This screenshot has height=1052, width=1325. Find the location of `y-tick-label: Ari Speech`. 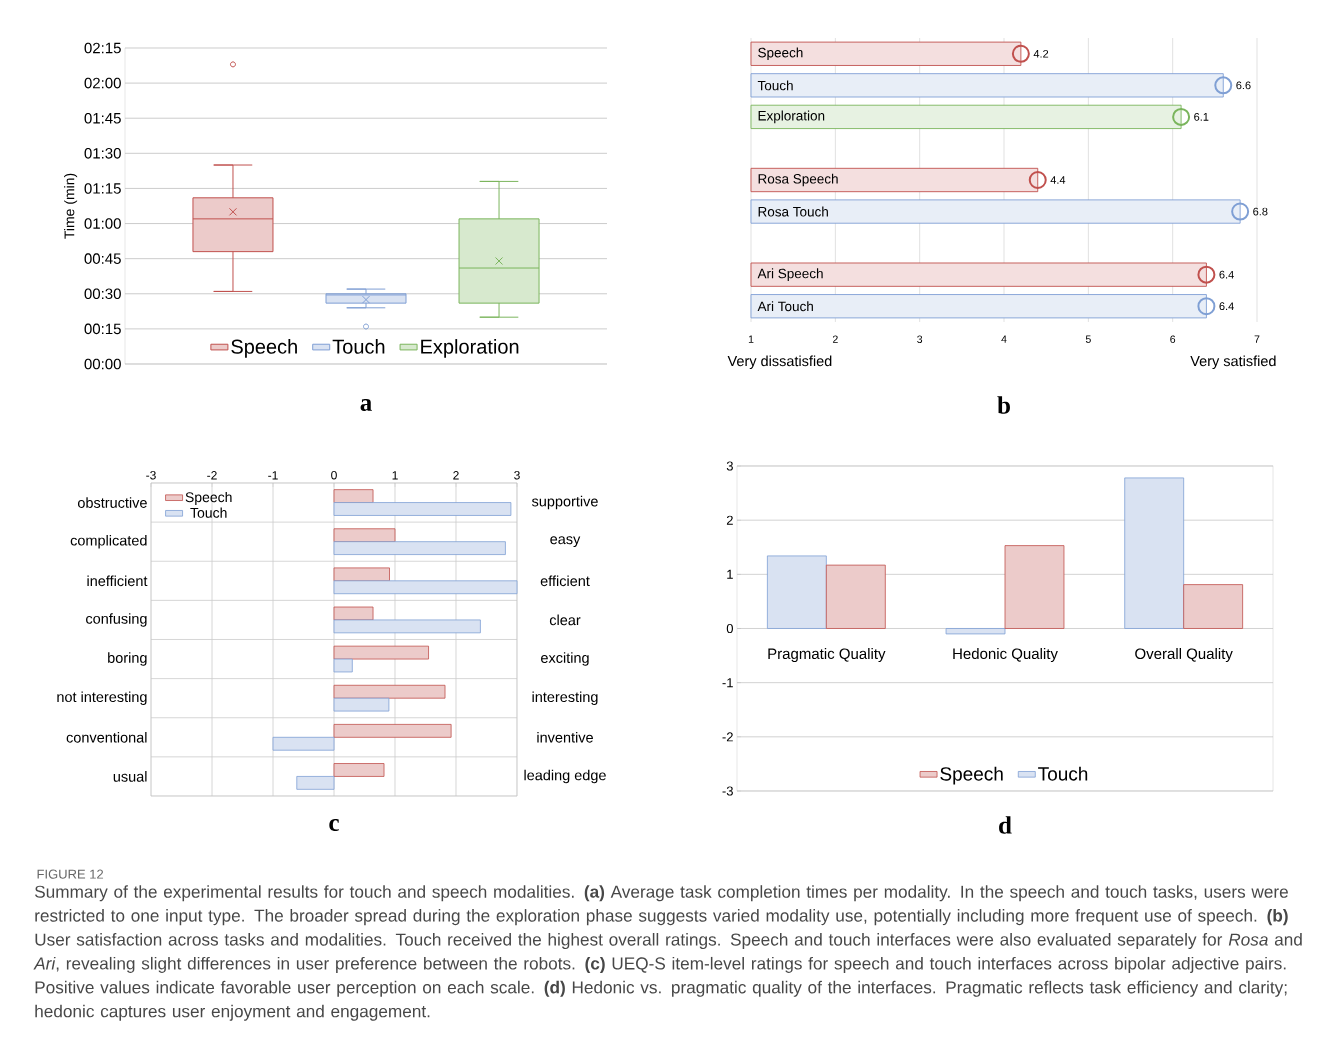

y-tick-label: Ari Speech is located at coordinates (790, 274).